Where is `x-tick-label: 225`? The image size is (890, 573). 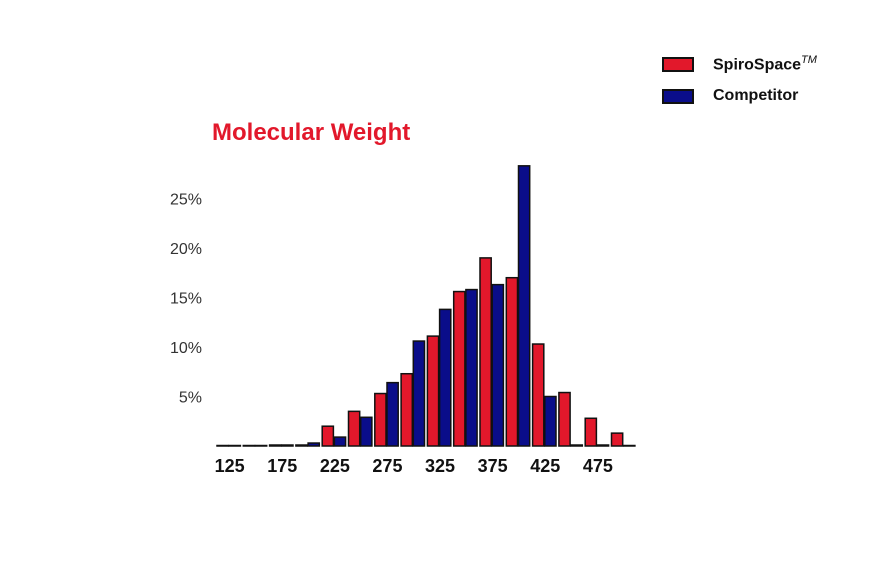
x-tick-label: 225 is located at coordinates (335, 466).